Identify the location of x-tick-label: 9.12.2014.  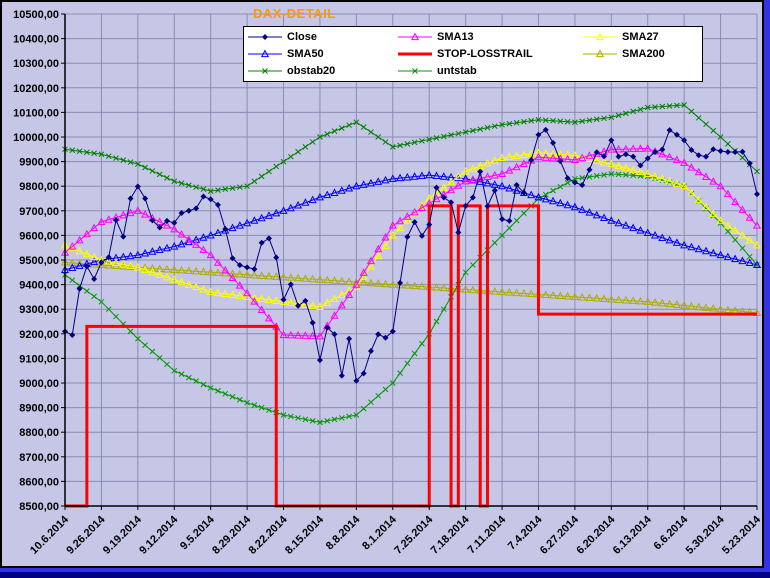
(159, 535).